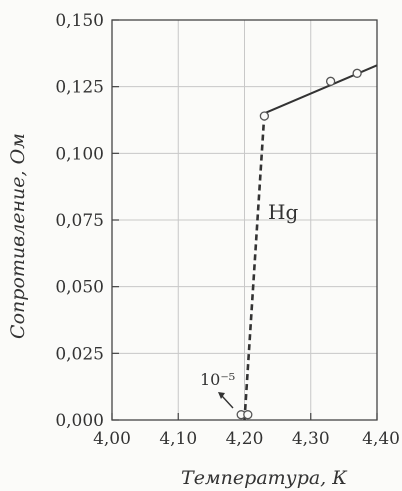 Image resolution: width=402 pixels, height=491 pixels. I want to click on y-tick-label: 0,025, so click(79, 354).